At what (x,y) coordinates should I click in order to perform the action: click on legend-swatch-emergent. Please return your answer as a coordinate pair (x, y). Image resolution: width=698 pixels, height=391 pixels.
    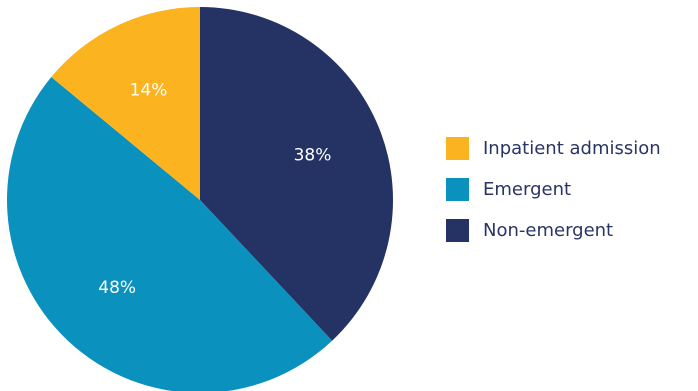
    Looking at the image, I should click on (457, 189).